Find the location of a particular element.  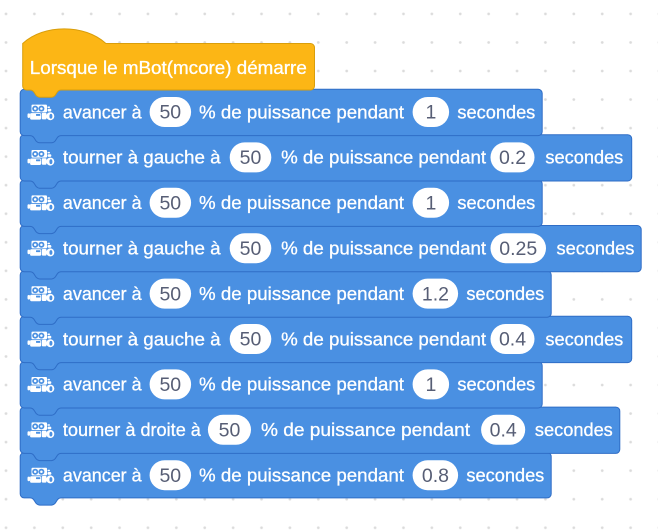

svg-text: Lorsque le mBot(mcore) démarre is located at coordinates (168, 68).